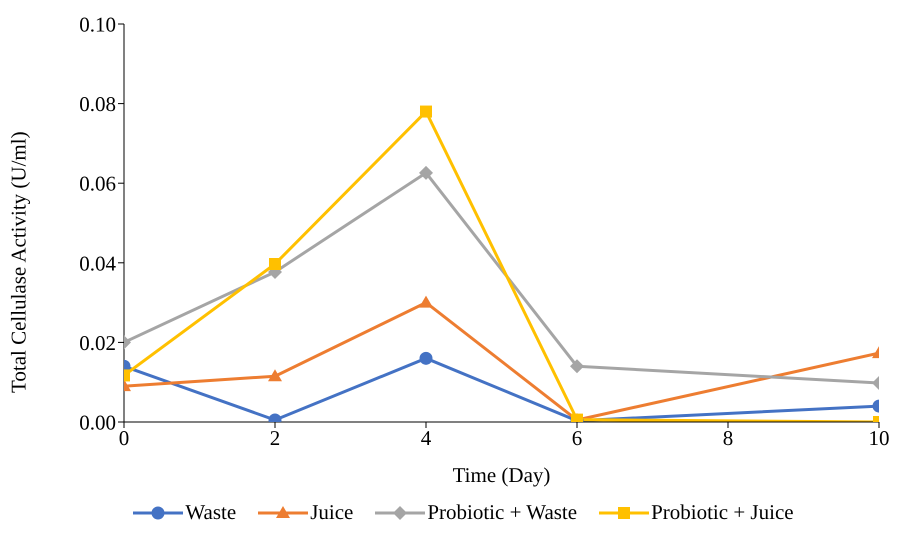 The height and width of the screenshot is (545, 905). What do you see at coordinates (332, 512) in the screenshot?
I see `legend-label: Juice` at bounding box center [332, 512].